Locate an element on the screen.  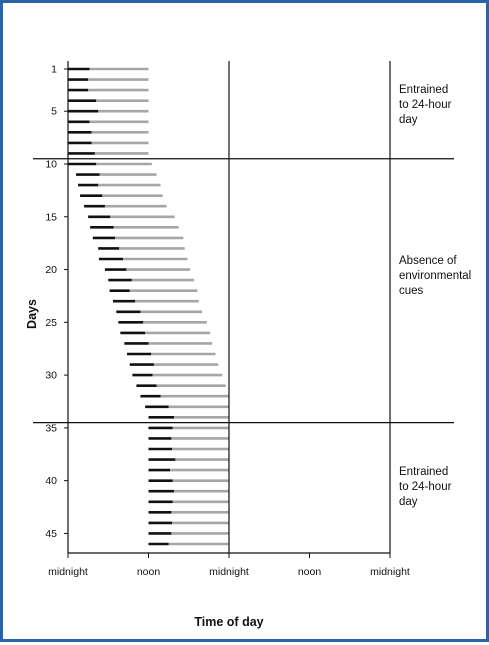
y-tick-label-30: 30 is located at coordinates (51, 376).